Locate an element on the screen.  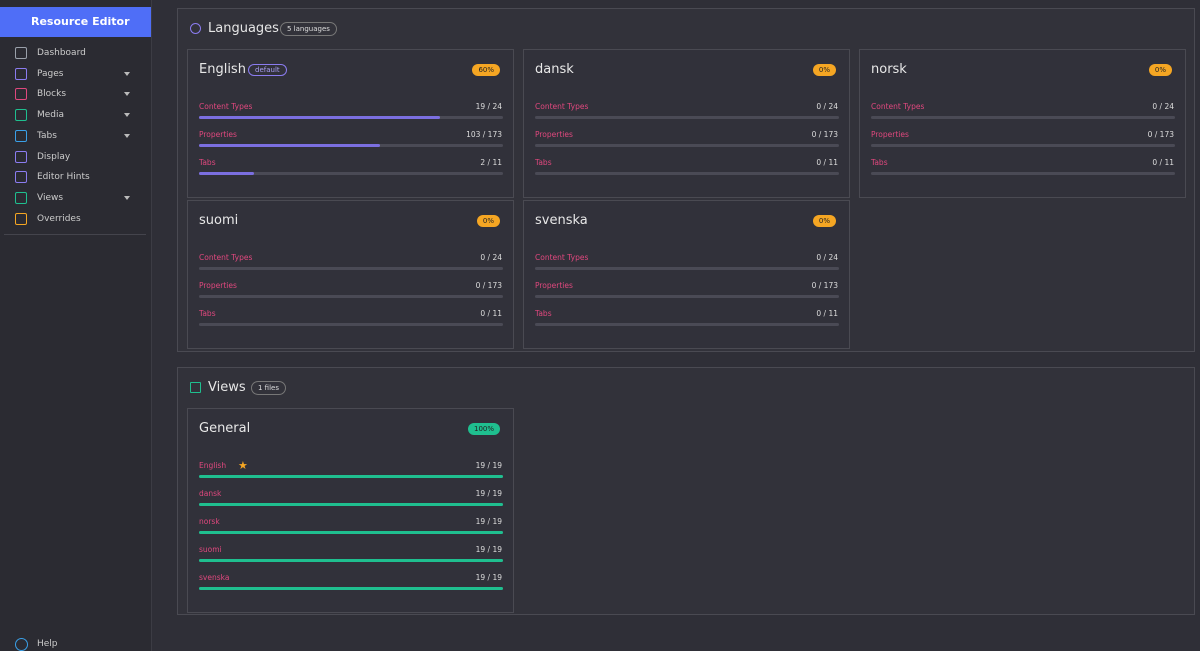
section-title: Views is located at coordinates (227, 387).